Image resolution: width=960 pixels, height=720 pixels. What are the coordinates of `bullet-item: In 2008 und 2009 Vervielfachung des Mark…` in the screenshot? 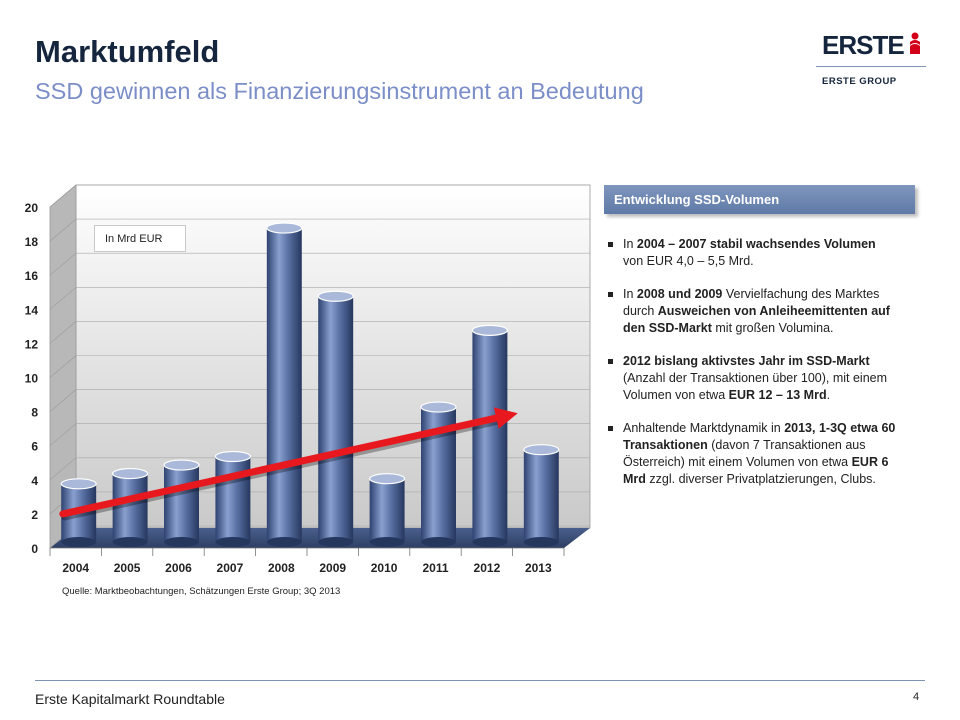 It's located at (751, 311).